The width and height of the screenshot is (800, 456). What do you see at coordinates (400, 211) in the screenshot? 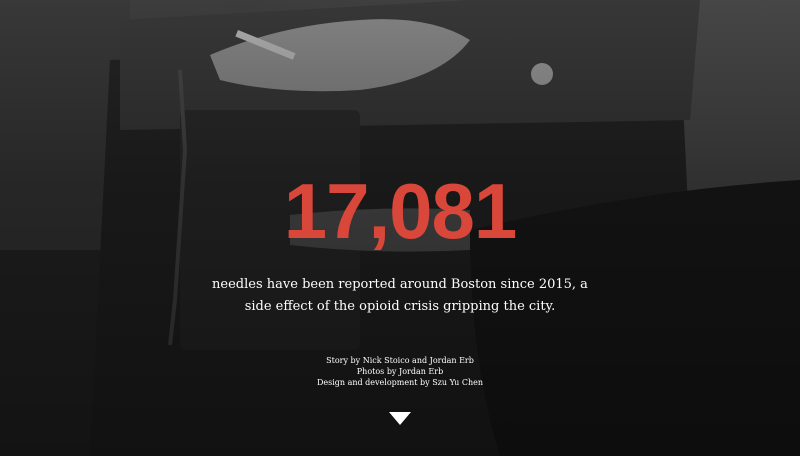
I see `stat-number: 17,081` at bounding box center [400, 211].